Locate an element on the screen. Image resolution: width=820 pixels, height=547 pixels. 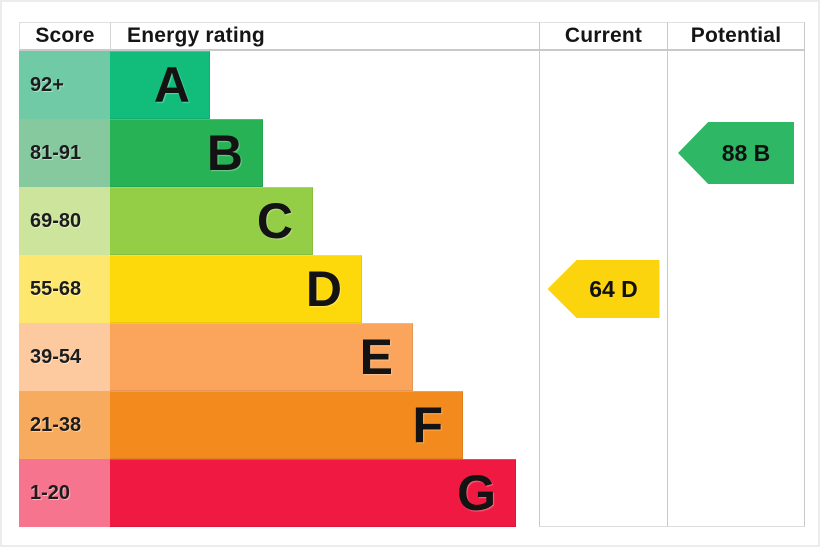
potential-column-header: Potential is located at coordinates (736, 36).